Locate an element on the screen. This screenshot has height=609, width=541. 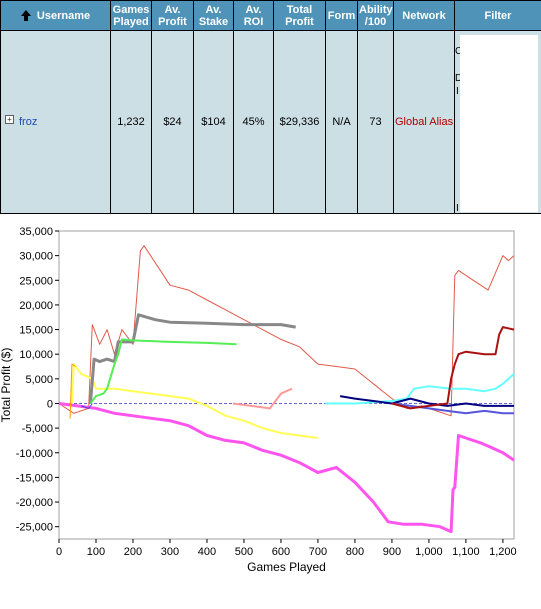
username-header: Username is located at coordinates (55, 15).